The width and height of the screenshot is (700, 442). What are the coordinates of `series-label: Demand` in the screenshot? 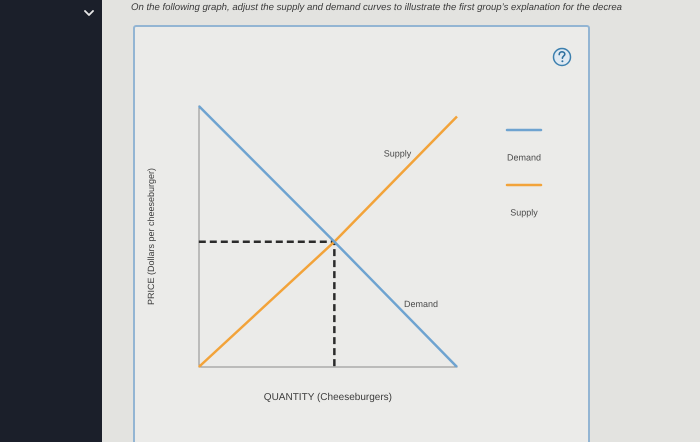 It's located at (421, 303).